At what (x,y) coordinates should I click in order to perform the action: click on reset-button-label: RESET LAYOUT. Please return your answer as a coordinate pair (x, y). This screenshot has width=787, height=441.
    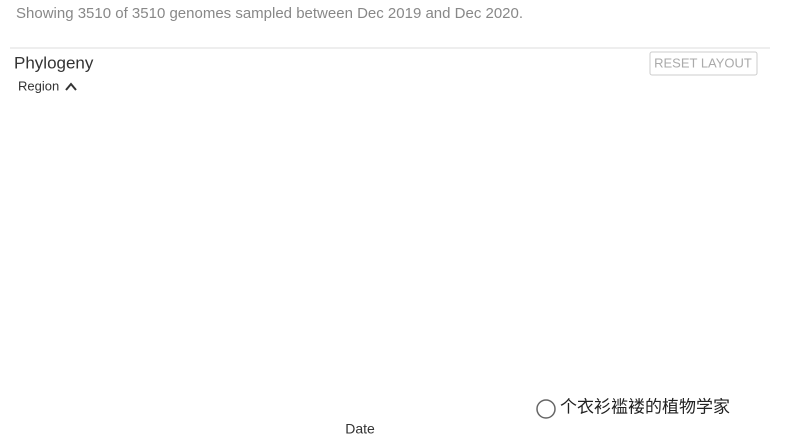
    Looking at the image, I should click on (703, 62).